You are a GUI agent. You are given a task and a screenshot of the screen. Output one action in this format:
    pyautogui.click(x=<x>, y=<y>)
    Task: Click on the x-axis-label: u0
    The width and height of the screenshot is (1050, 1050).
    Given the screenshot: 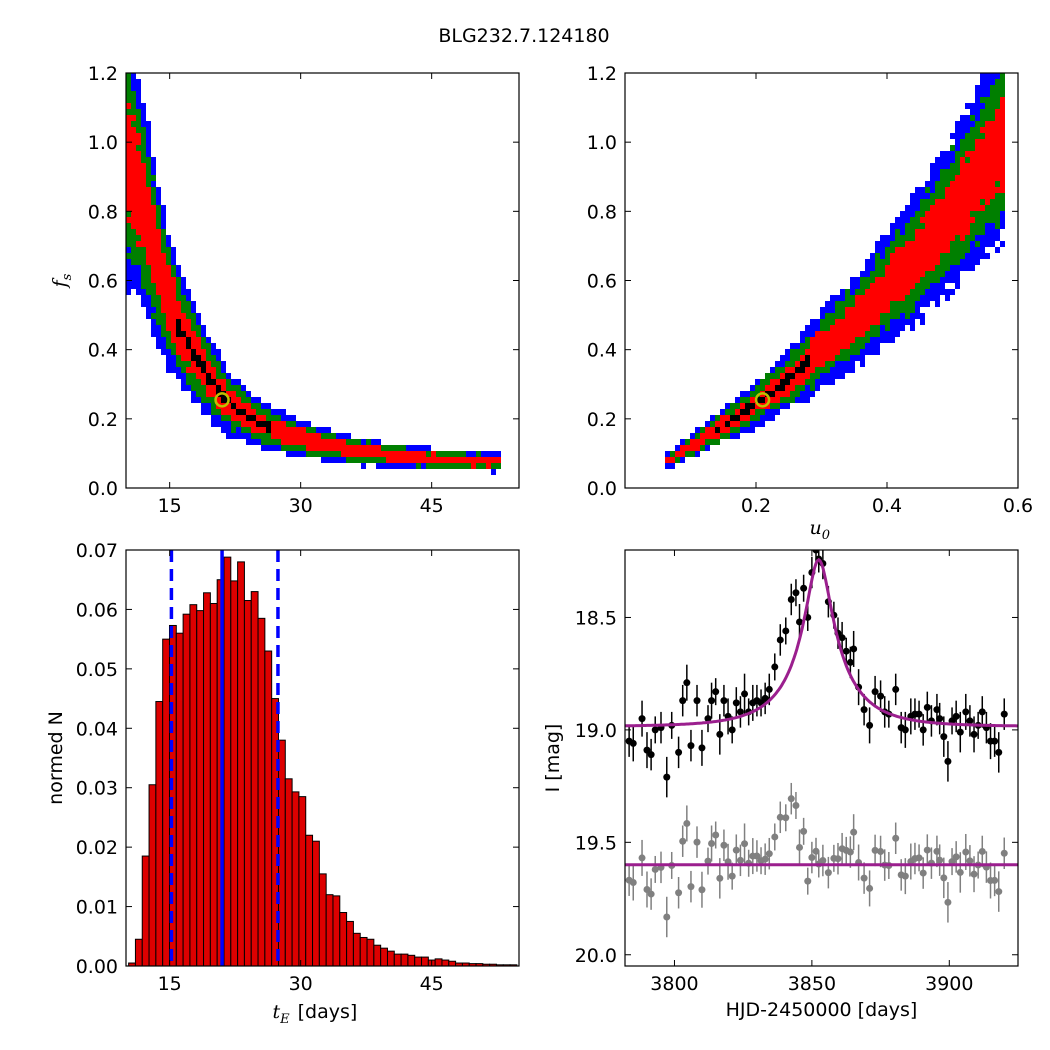 What is the action you would take?
    pyautogui.click(x=820, y=530)
    